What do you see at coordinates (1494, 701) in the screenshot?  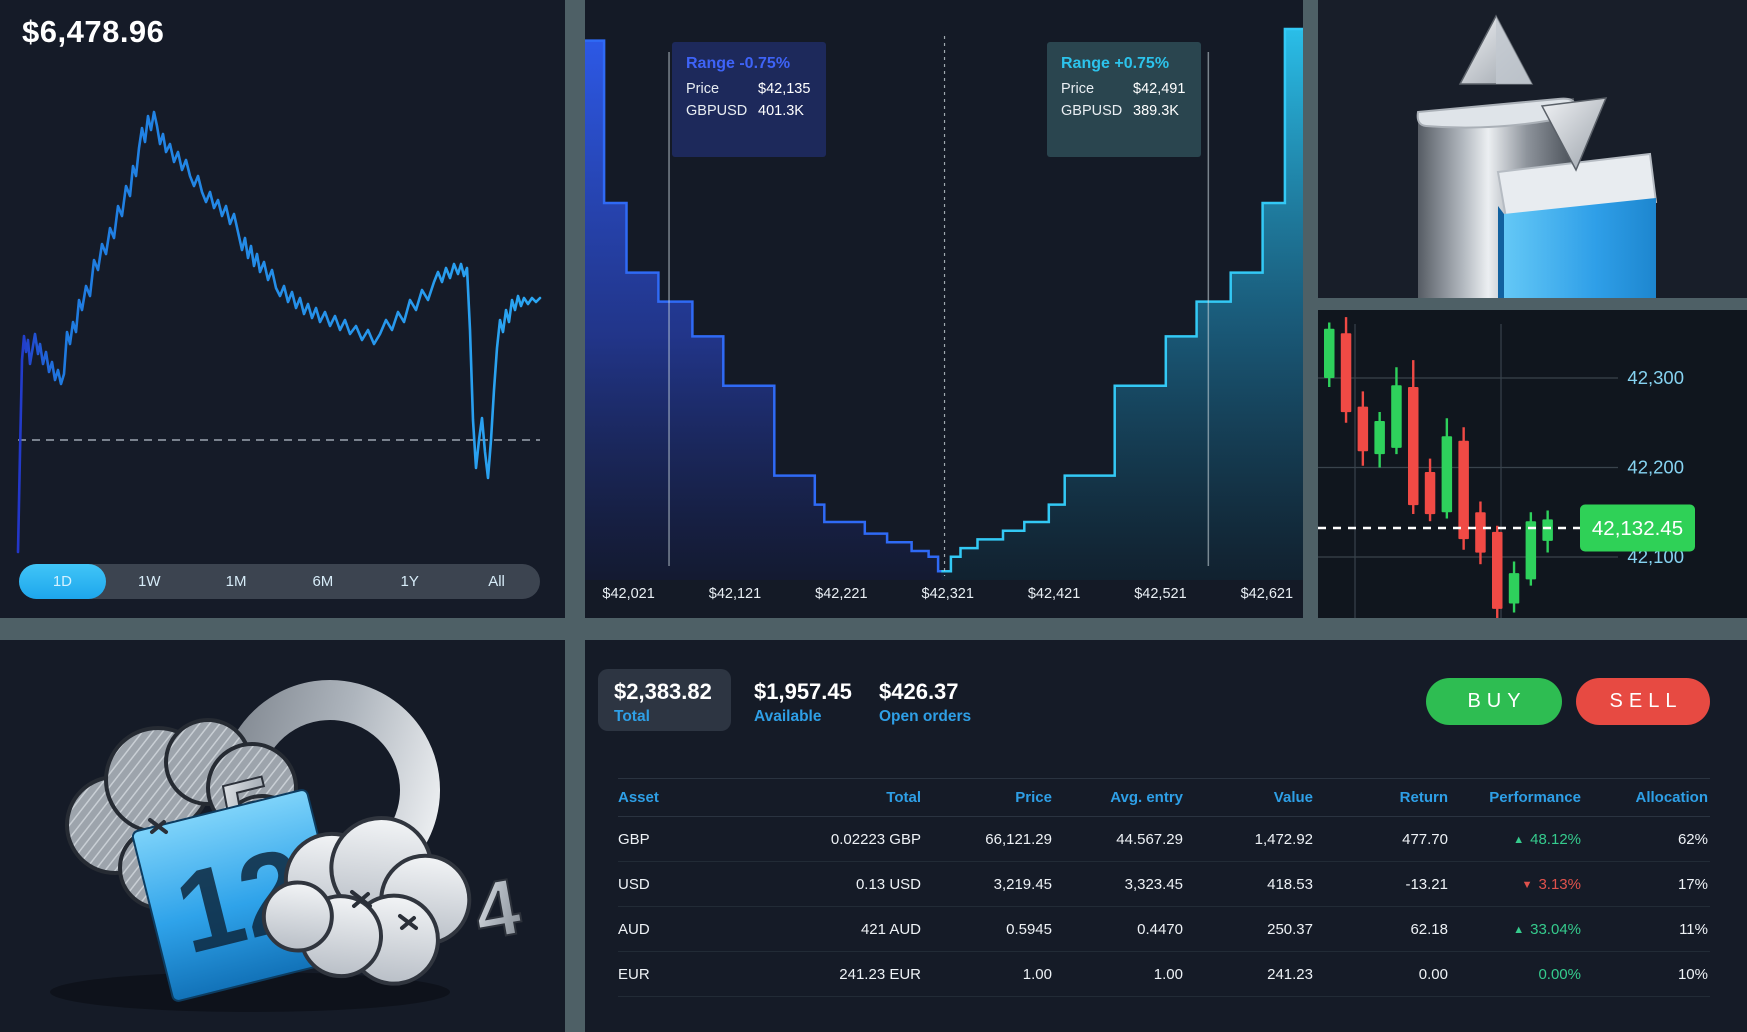 I see `buy-button: BUY` at bounding box center [1494, 701].